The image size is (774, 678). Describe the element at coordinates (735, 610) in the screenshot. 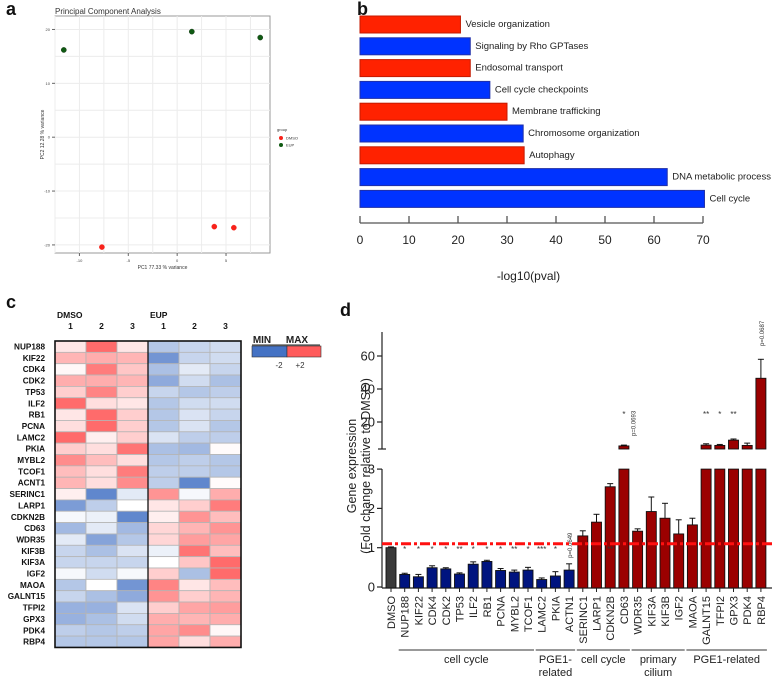

I see `expression-xtick-label: GPX3` at that location.